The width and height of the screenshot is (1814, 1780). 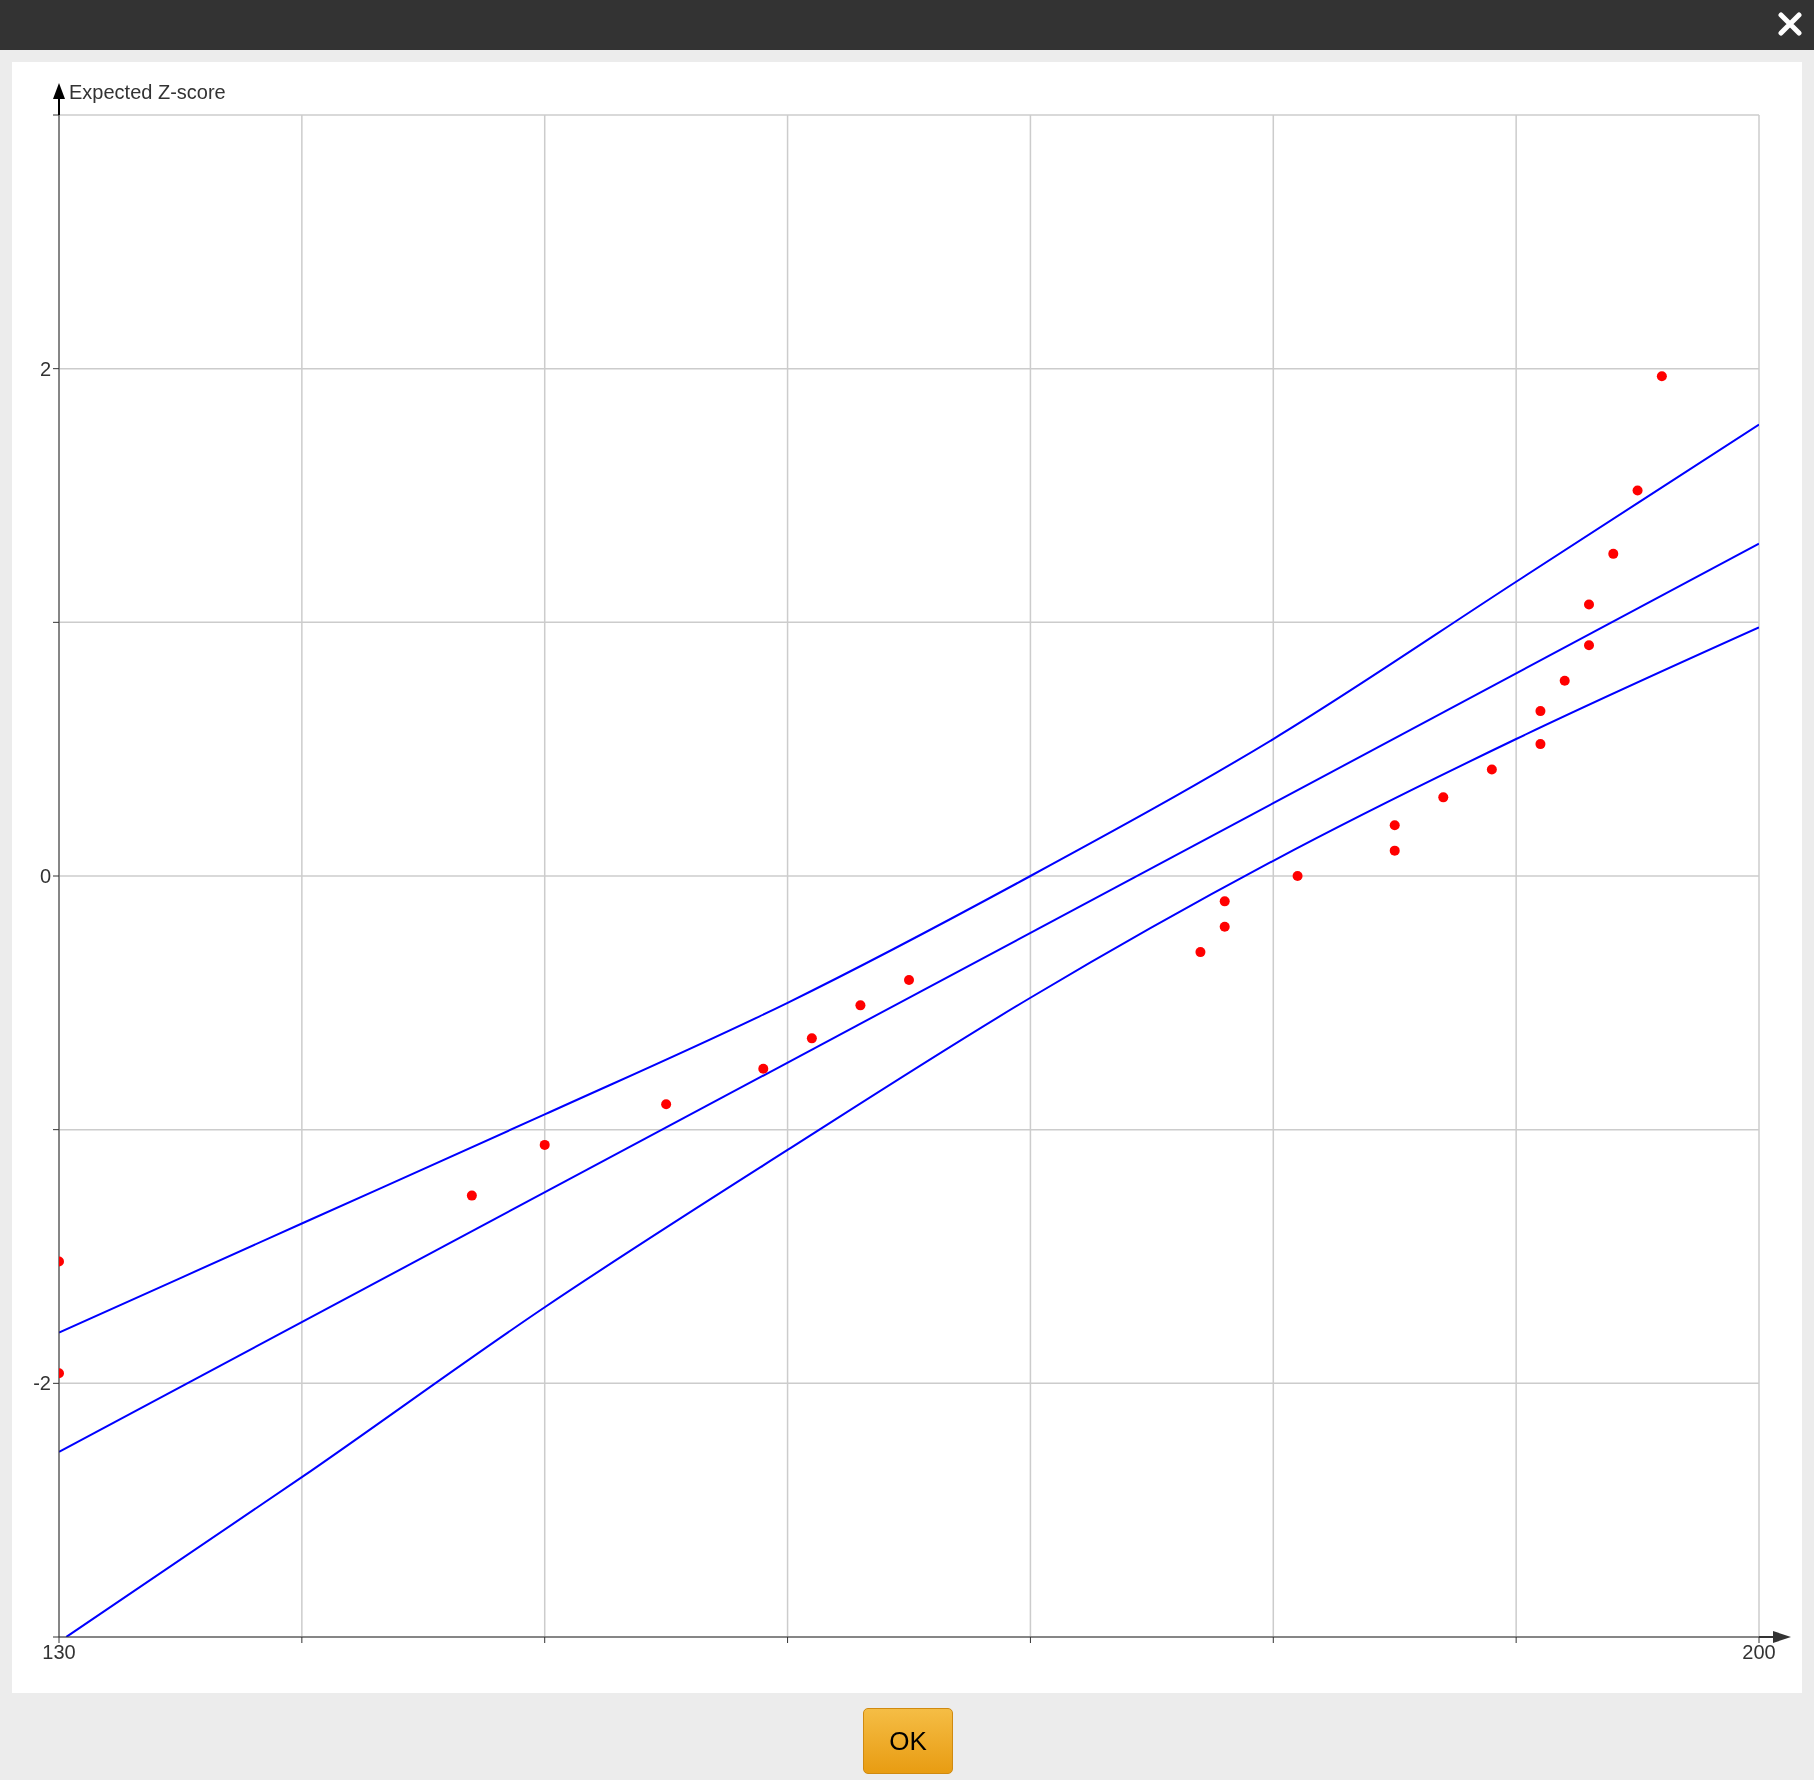 I want to click on y-axis-title: Expected Z-score, so click(x=147, y=92).